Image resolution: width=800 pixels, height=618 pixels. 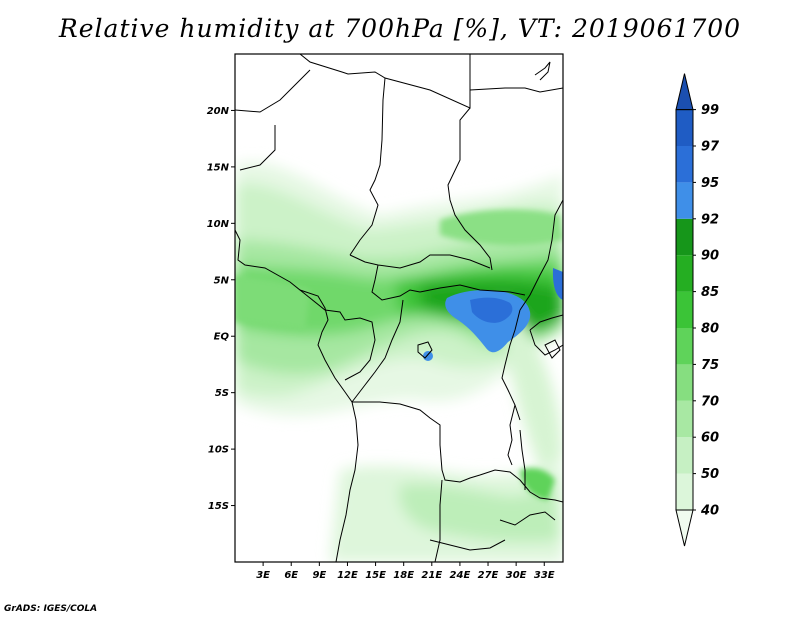 What do you see at coordinates (218, 167) in the screenshot?
I see `lat-tick-label: 15N` at bounding box center [218, 167].